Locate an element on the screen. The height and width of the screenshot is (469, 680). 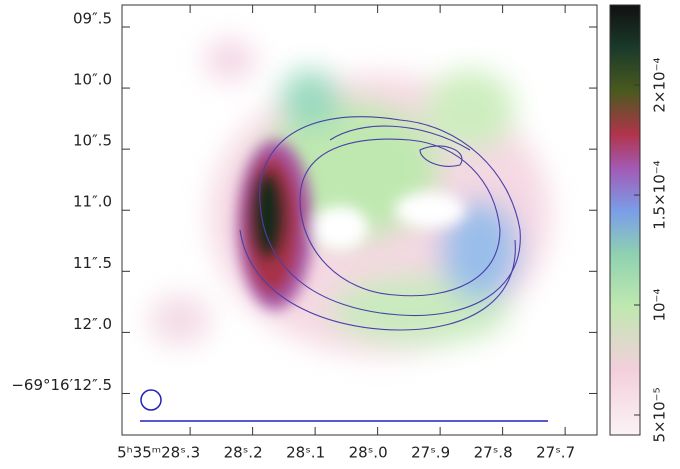
y-tick-label: 11″.0 is located at coordinates (92, 202).